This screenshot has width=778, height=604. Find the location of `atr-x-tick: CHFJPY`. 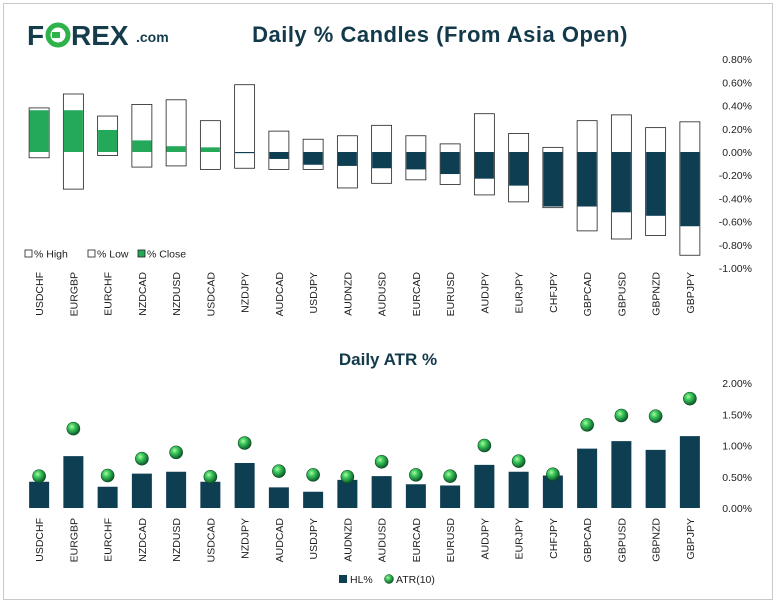

atr-x-tick: CHFJPY is located at coordinates (554, 538).